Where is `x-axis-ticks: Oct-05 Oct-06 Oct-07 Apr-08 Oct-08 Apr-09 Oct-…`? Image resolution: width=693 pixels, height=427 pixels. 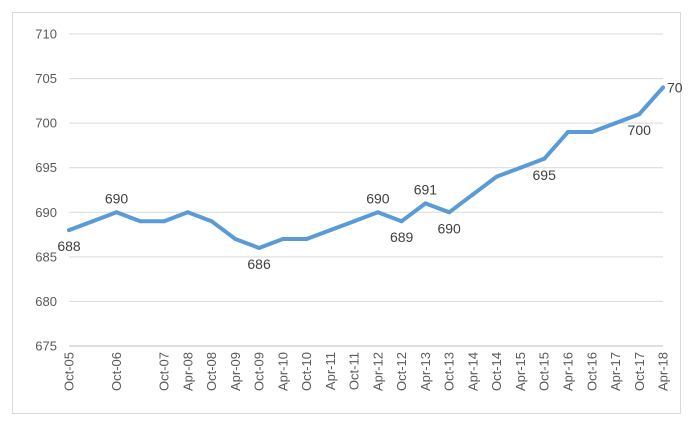
x-axis-ticks: Oct-05 Oct-06 Oct-07 Apr-08 Oct-08 Apr-09 Oct-… is located at coordinates (366, 371).